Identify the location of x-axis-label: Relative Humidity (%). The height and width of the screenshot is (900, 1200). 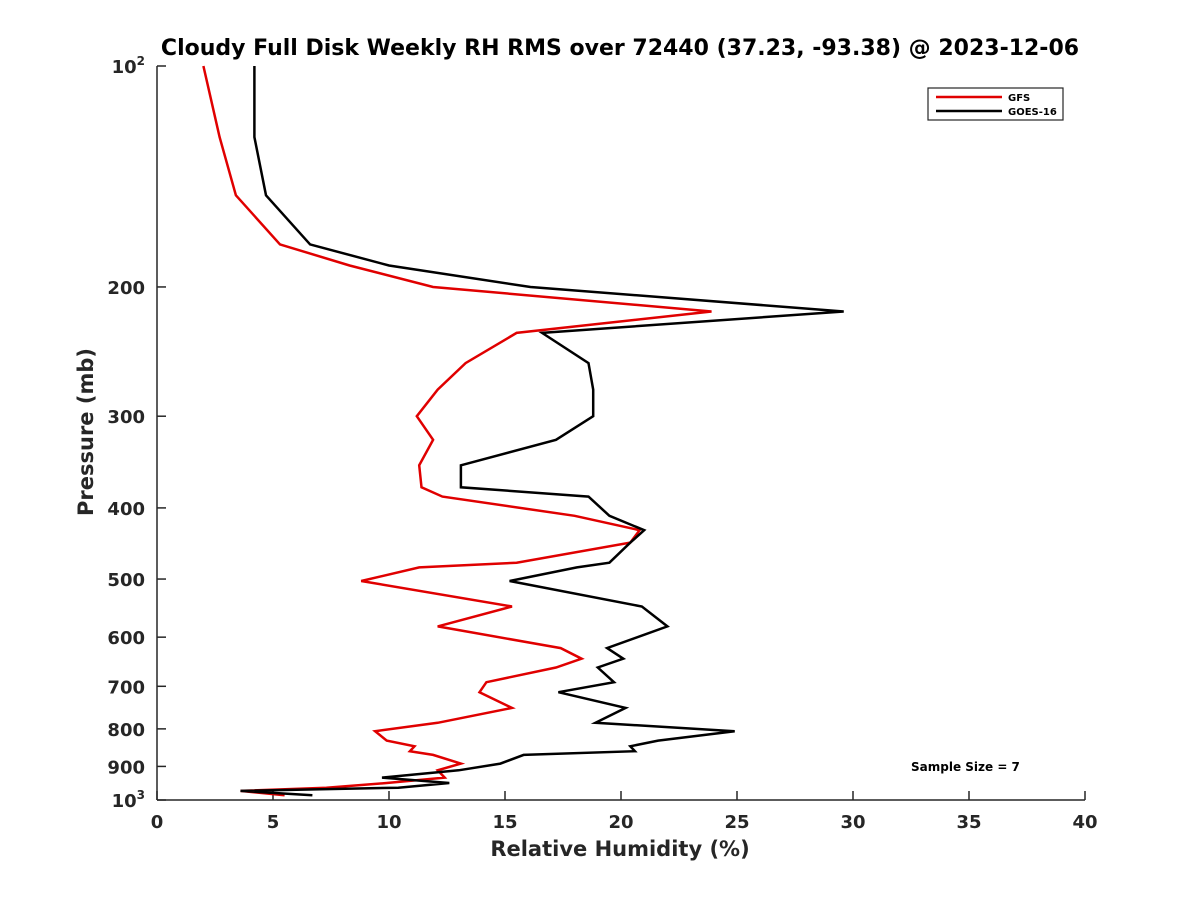
(619, 849).